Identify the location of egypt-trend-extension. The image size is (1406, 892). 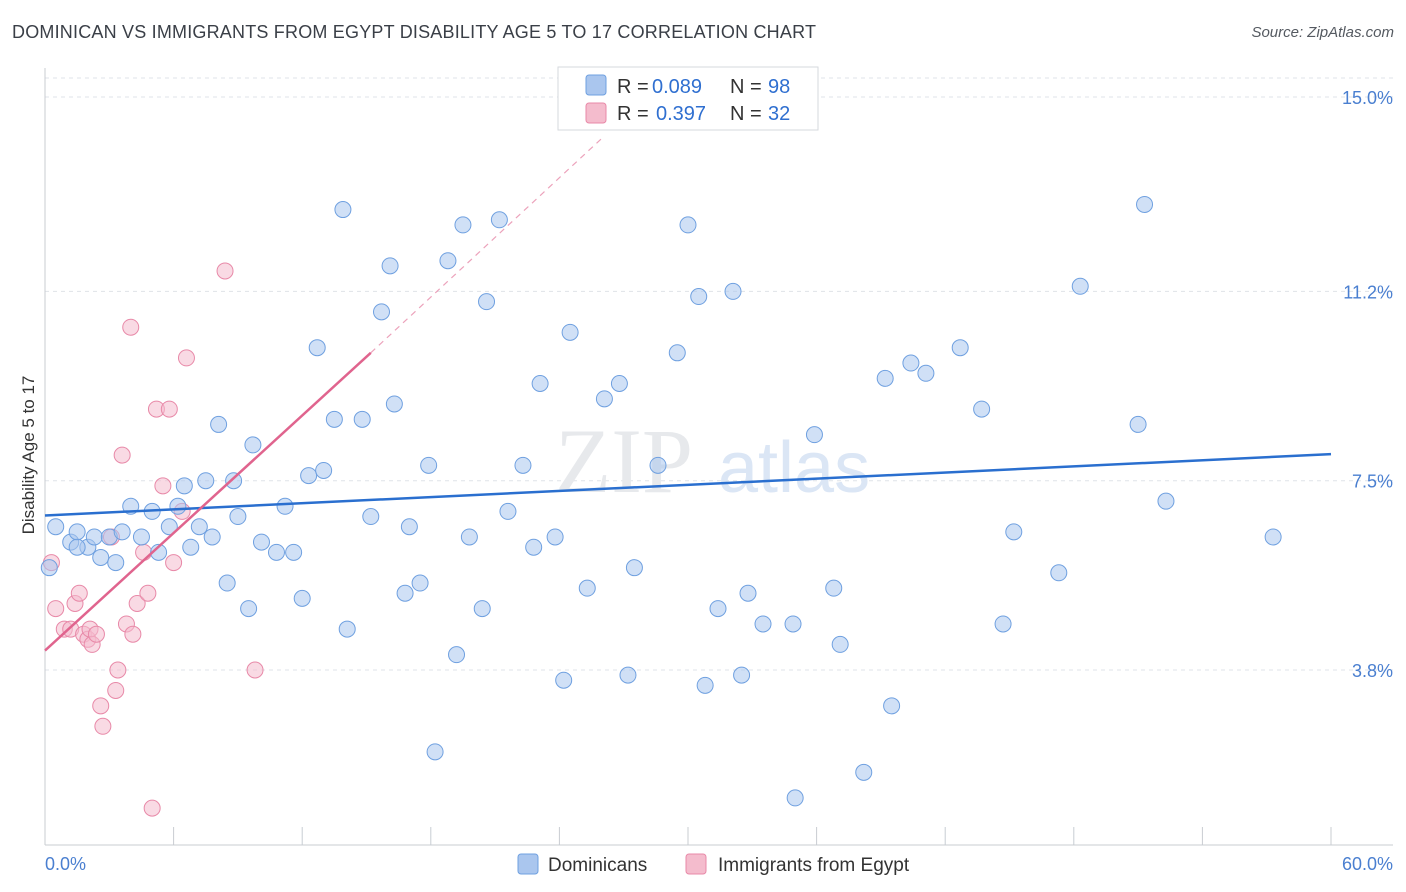
(486, 245).